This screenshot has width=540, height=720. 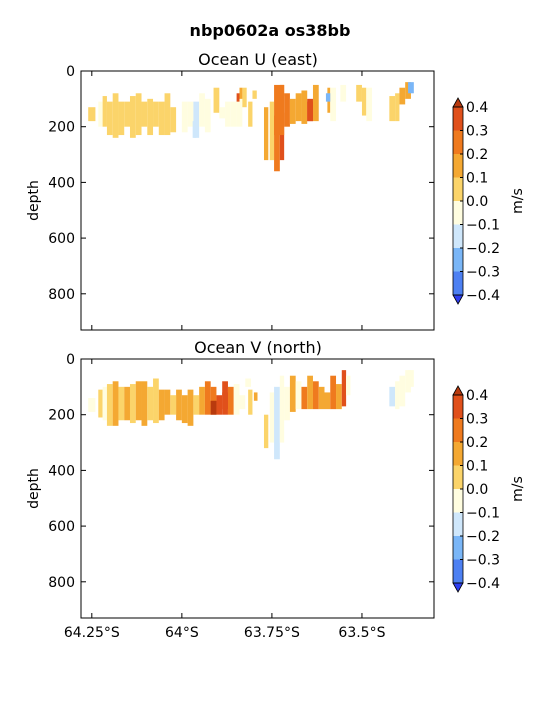 I want to click on colorbar-label: m/s, so click(x=518, y=201).